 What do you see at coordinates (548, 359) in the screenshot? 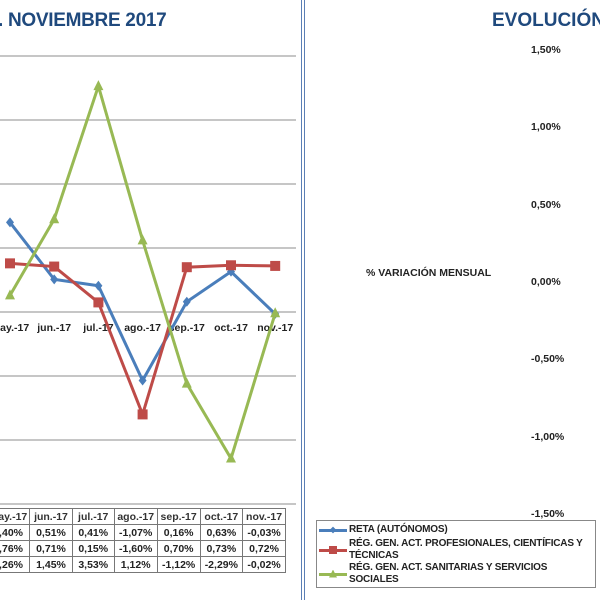
I see `y-tick-label: -0,50%` at bounding box center [548, 359].